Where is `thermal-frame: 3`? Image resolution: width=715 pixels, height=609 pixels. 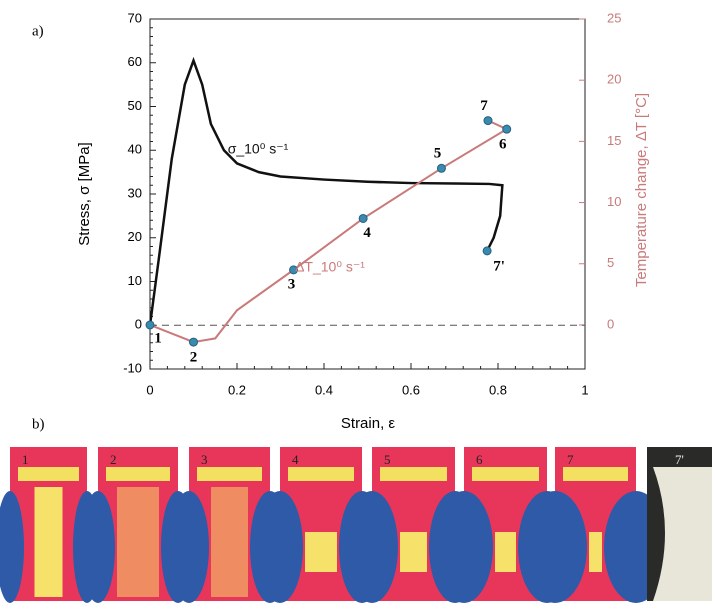
thermal-frame: 3 is located at coordinates (229, 525).